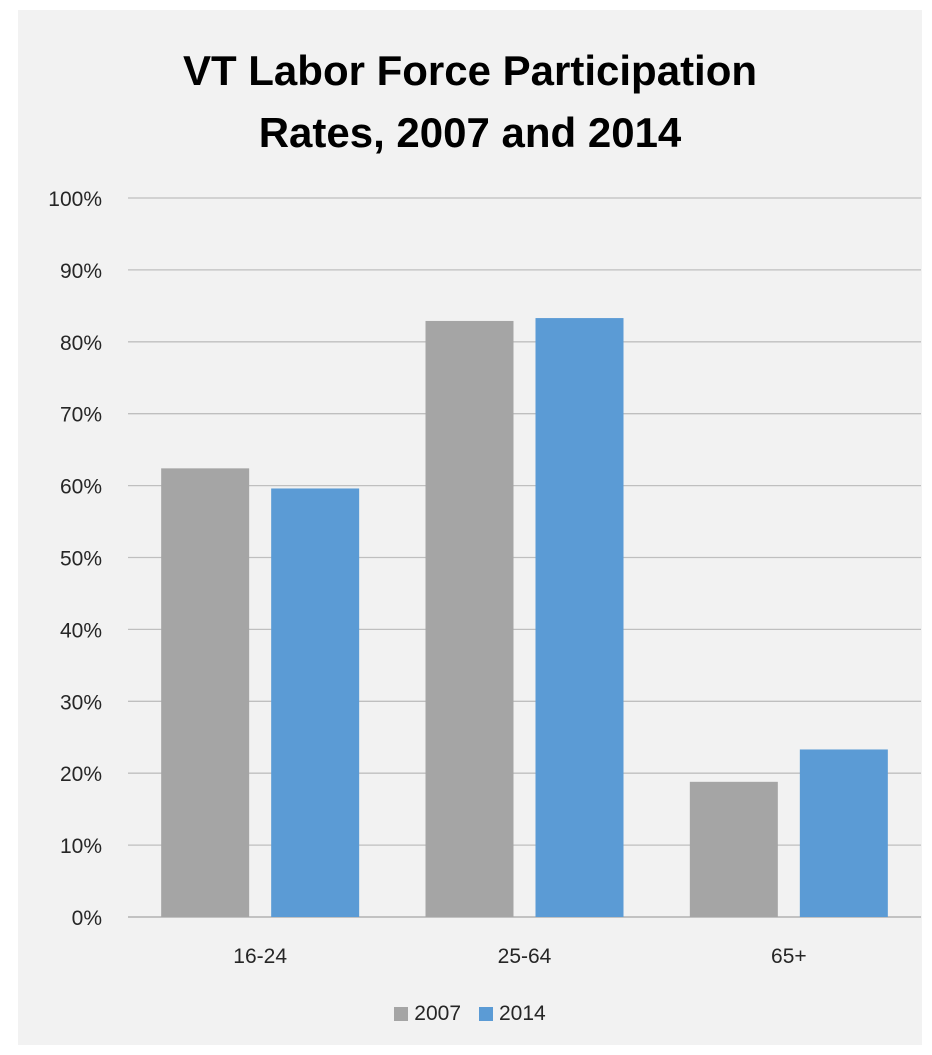 This screenshot has height=1055, width=932. I want to click on y-tick-label: 30%, so click(81, 702).